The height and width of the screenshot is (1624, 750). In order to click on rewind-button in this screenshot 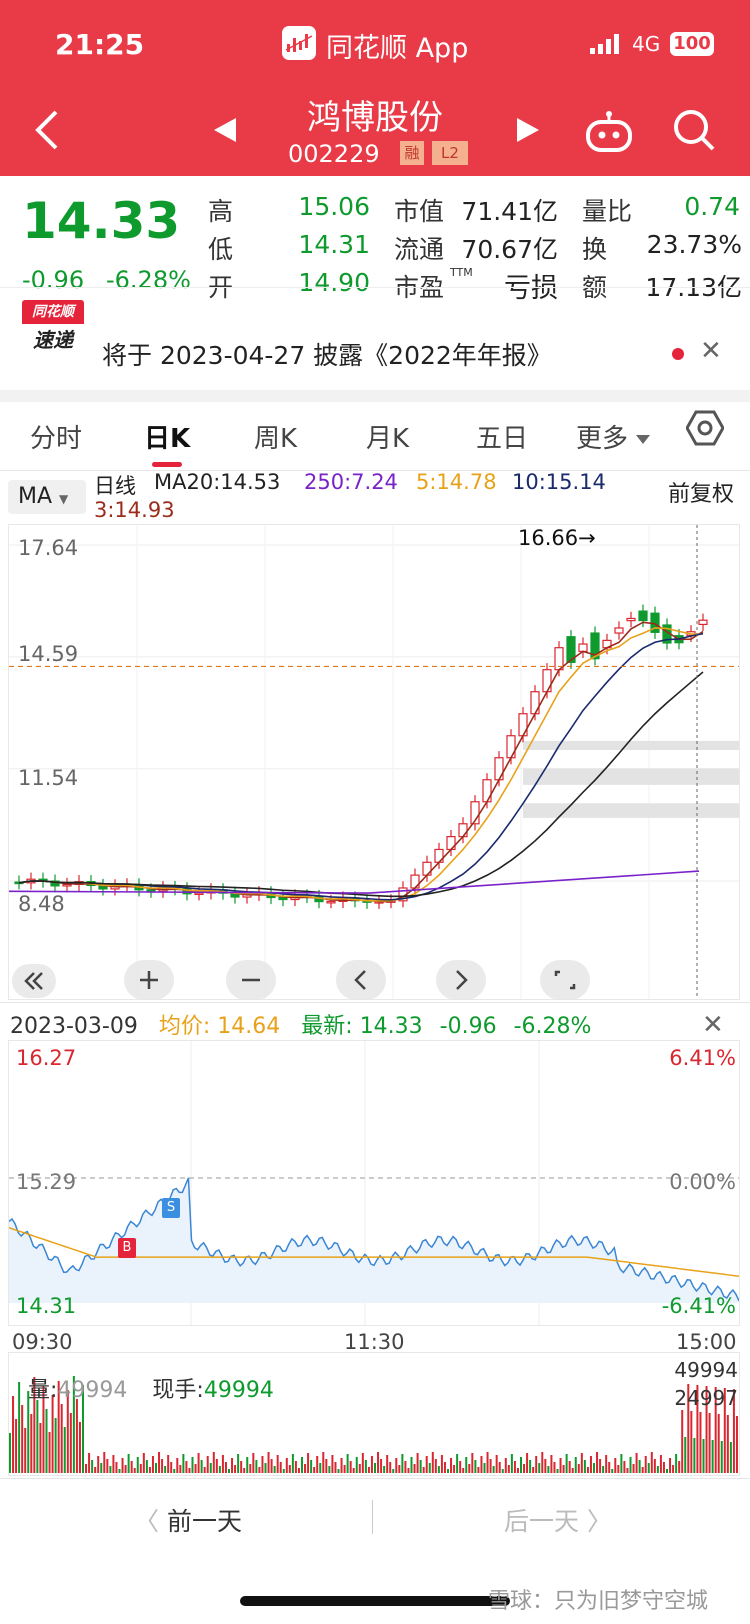, I will do `click(34, 981)`.